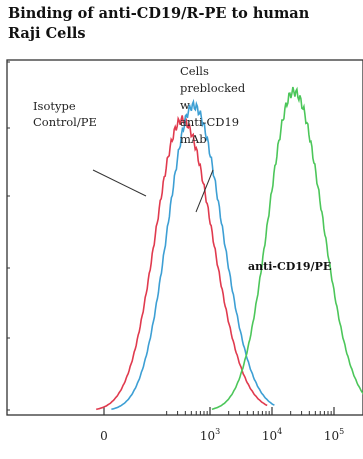  What do you see at coordinates (289, 266) in the screenshot?
I see `annotation-text: anti-CD19/PE` at bounding box center [289, 266].